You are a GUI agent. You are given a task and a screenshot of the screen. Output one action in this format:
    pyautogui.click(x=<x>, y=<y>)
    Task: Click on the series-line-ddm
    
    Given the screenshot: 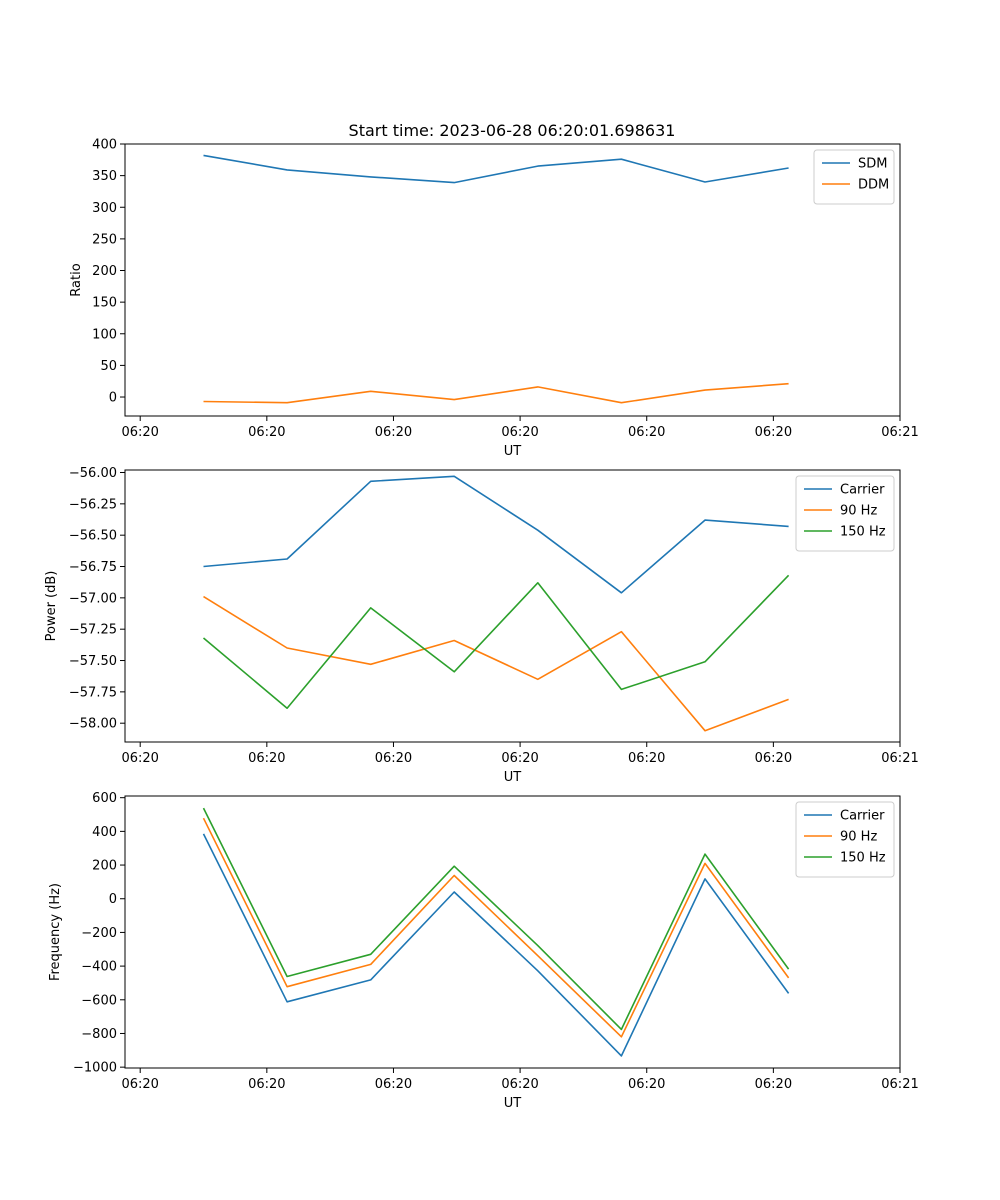 What is the action you would take?
    pyautogui.click(x=496, y=393)
    